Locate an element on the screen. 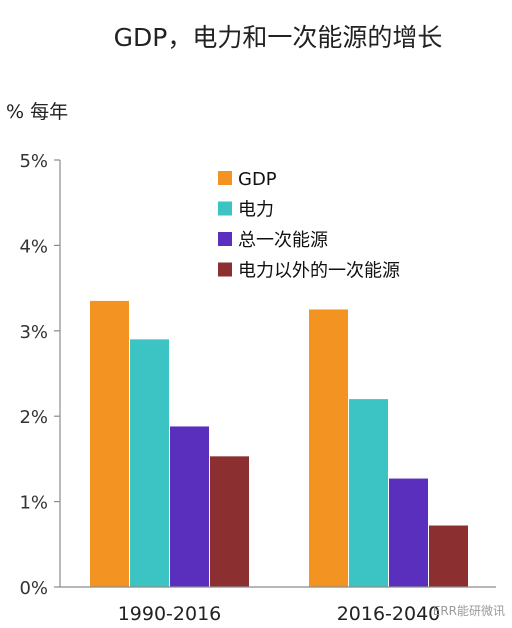  legend-label: 总一次能源 is located at coordinates (283, 240).